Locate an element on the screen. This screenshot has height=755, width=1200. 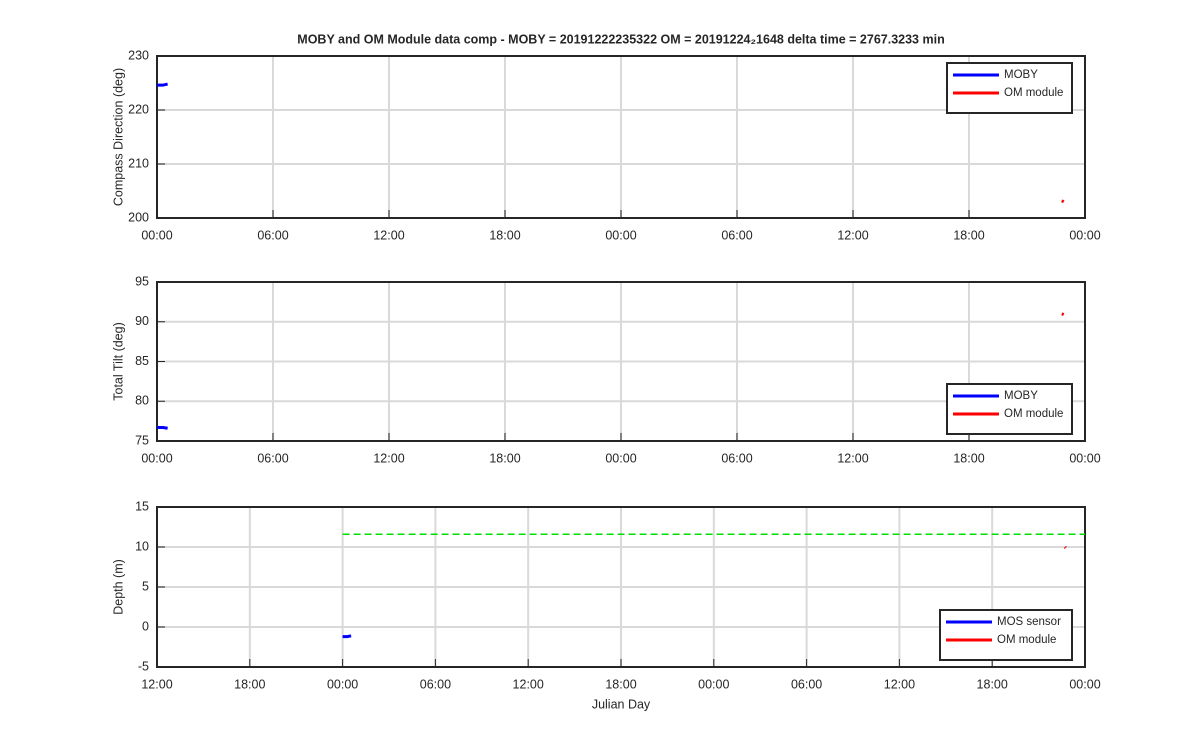
y-tick-label: 5 is located at coordinates (145, 586).